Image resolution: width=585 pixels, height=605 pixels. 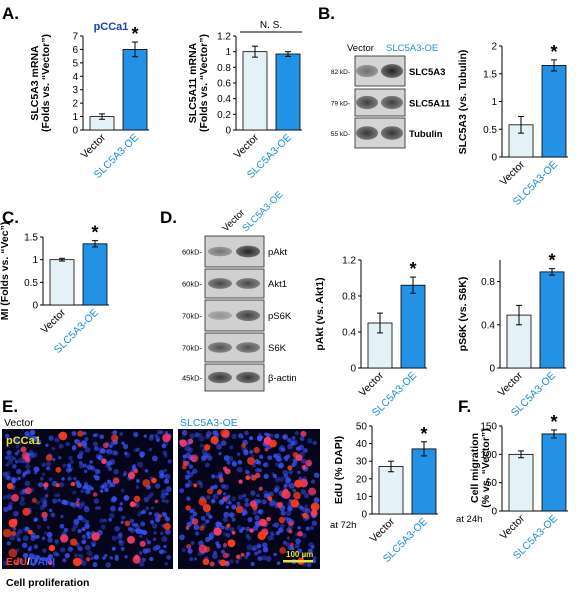 What do you see at coordinates (463, 314) in the screenshot?
I see `y-axis-label: pS6K (vs. S6K)` at bounding box center [463, 314].